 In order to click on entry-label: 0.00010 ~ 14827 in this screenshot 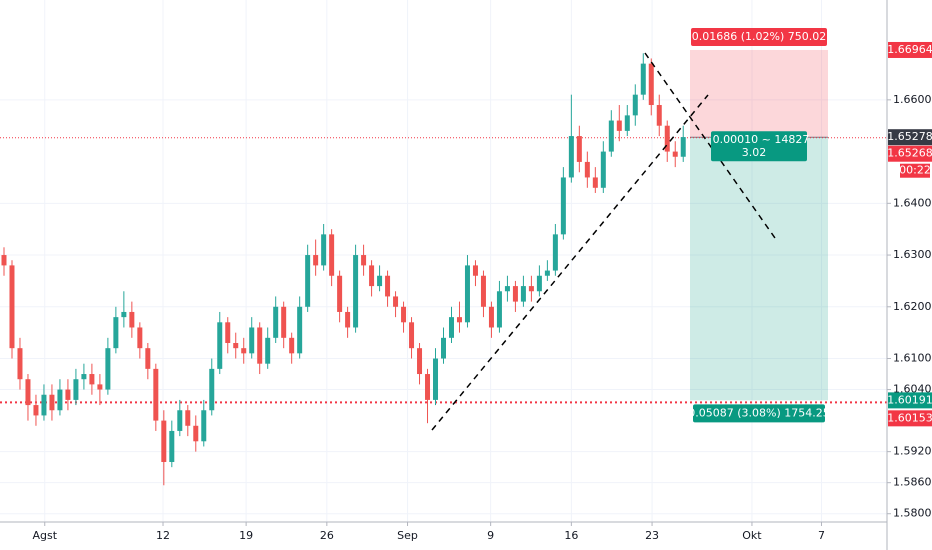, I will do `click(761, 139)`.